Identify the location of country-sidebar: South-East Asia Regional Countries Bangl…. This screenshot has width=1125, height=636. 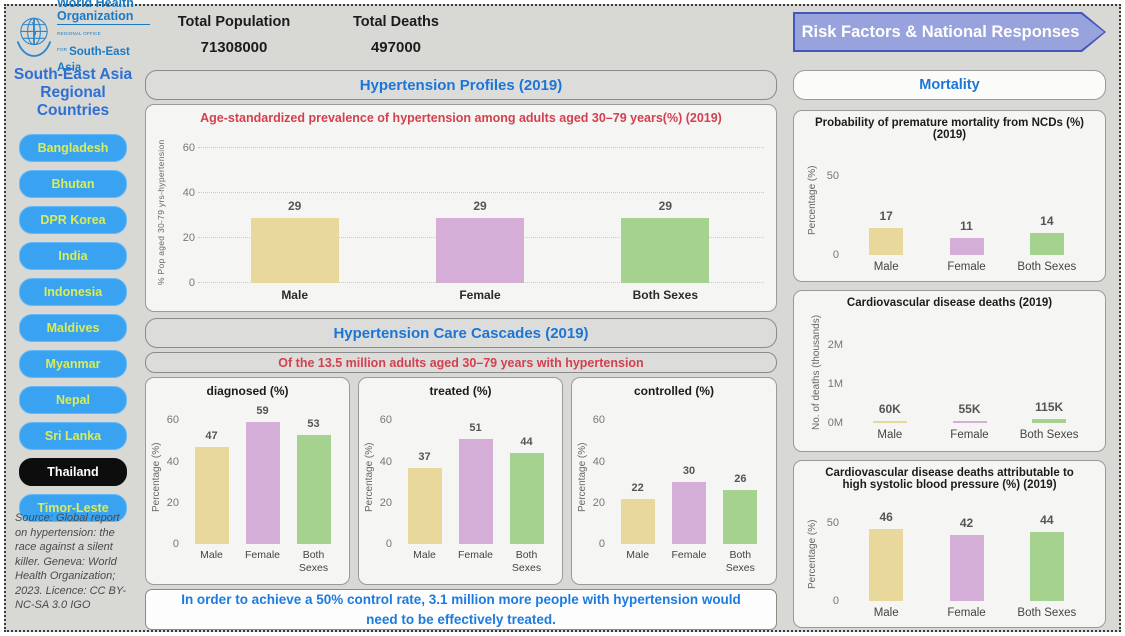
(73, 346).